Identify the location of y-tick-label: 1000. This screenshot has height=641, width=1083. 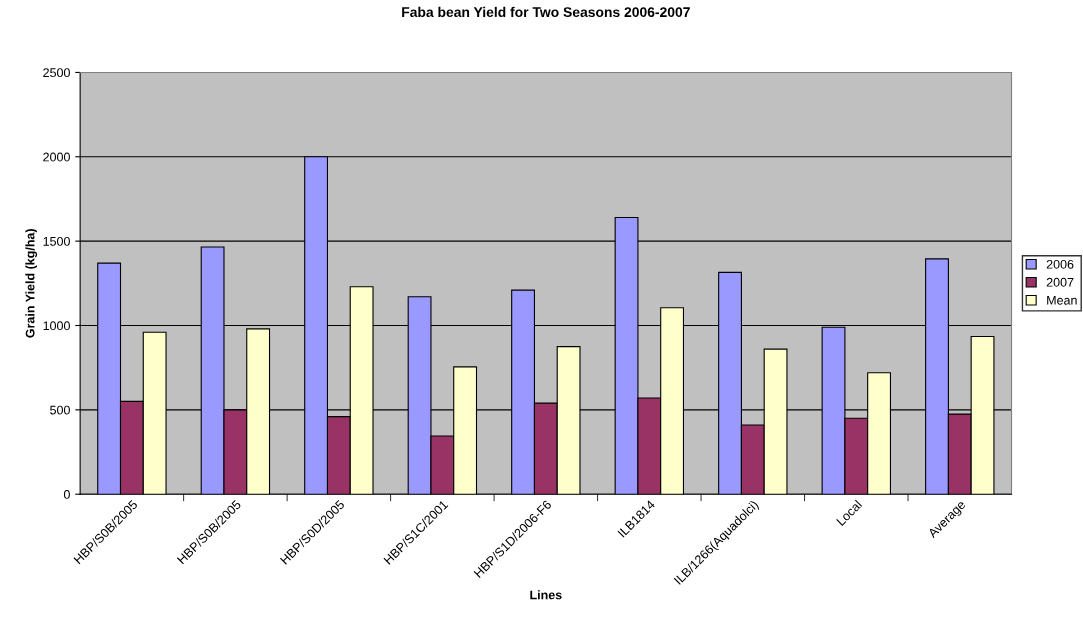
(56, 326).